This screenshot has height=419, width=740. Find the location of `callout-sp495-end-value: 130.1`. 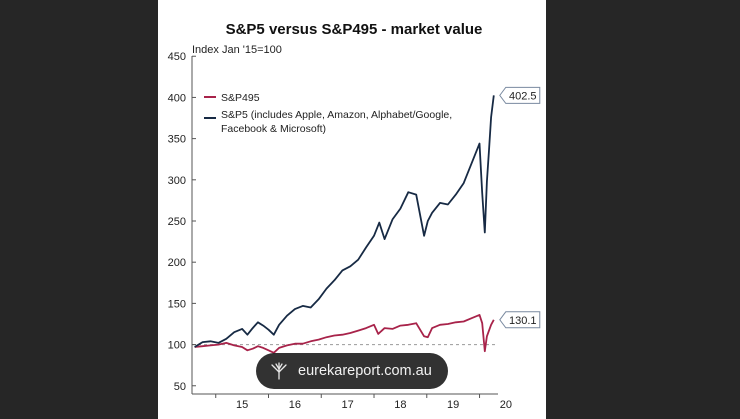

callout-sp495-end-value: 130.1 is located at coordinates (520, 320).